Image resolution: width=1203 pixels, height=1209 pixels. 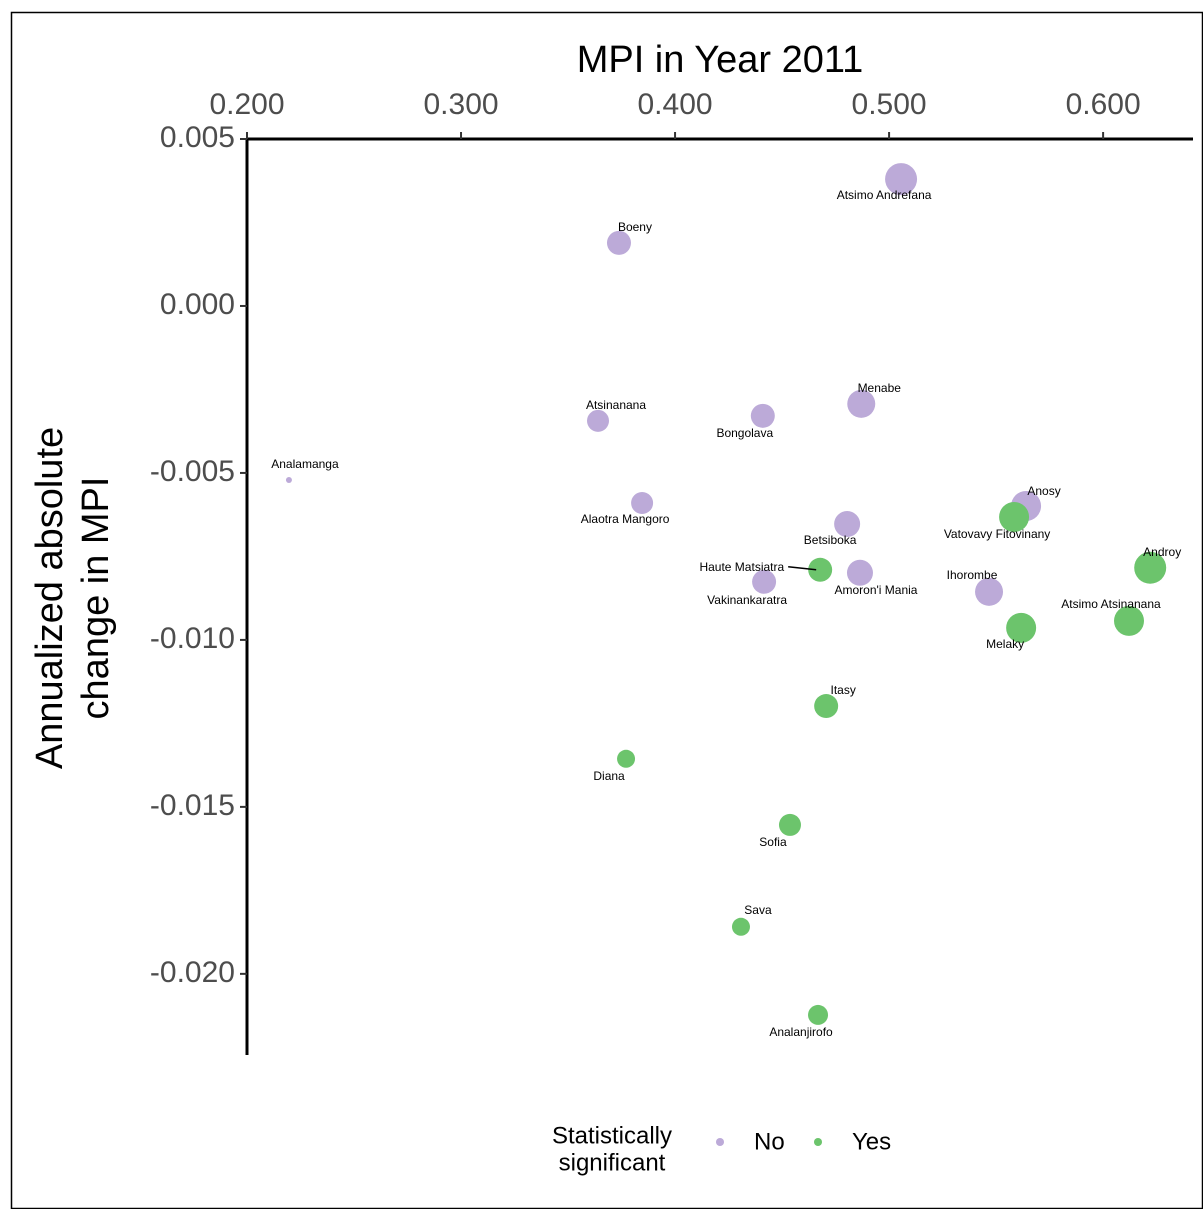 What do you see at coordinates (747, 600) in the screenshot?
I see `point-label: Vakinankaratra` at bounding box center [747, 600].